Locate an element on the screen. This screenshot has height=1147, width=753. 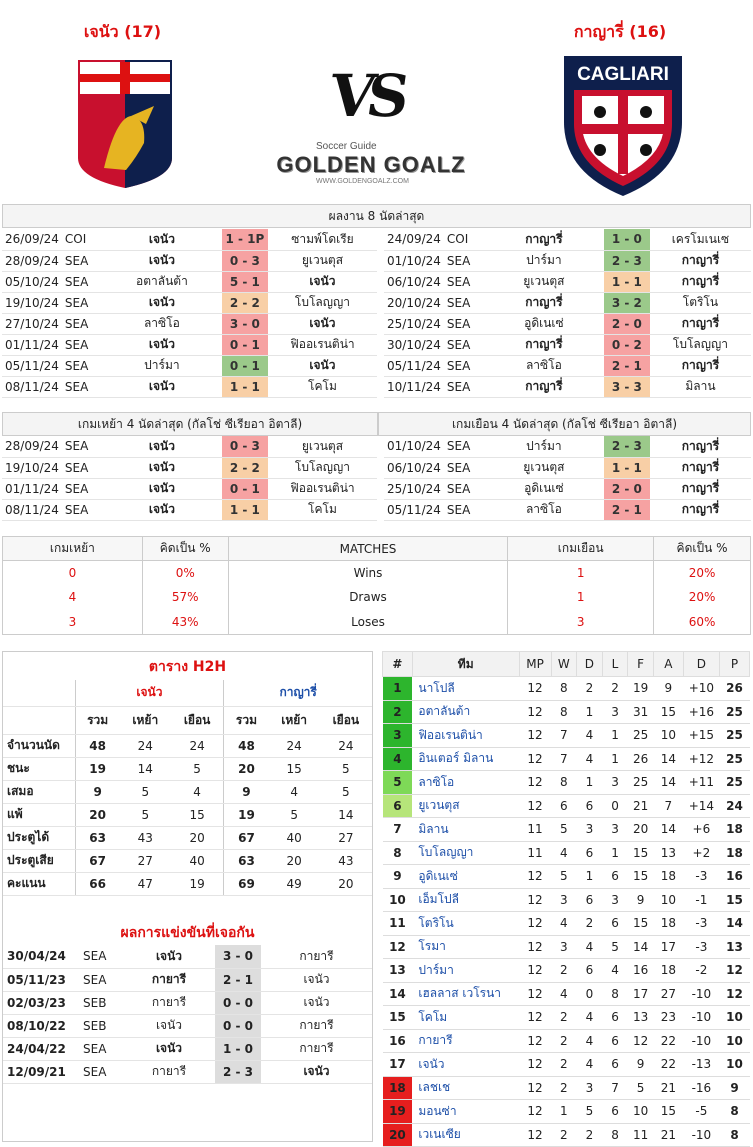
league-cell: 2 is located at coordinates (564, 1041).